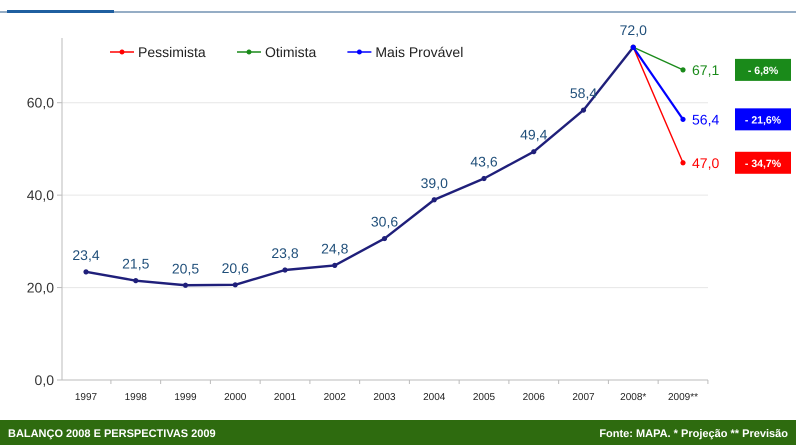 Image resolution: width=796 pixels, height=445 pixels. I want to click on data-label: 67,1, so click(706, 70).